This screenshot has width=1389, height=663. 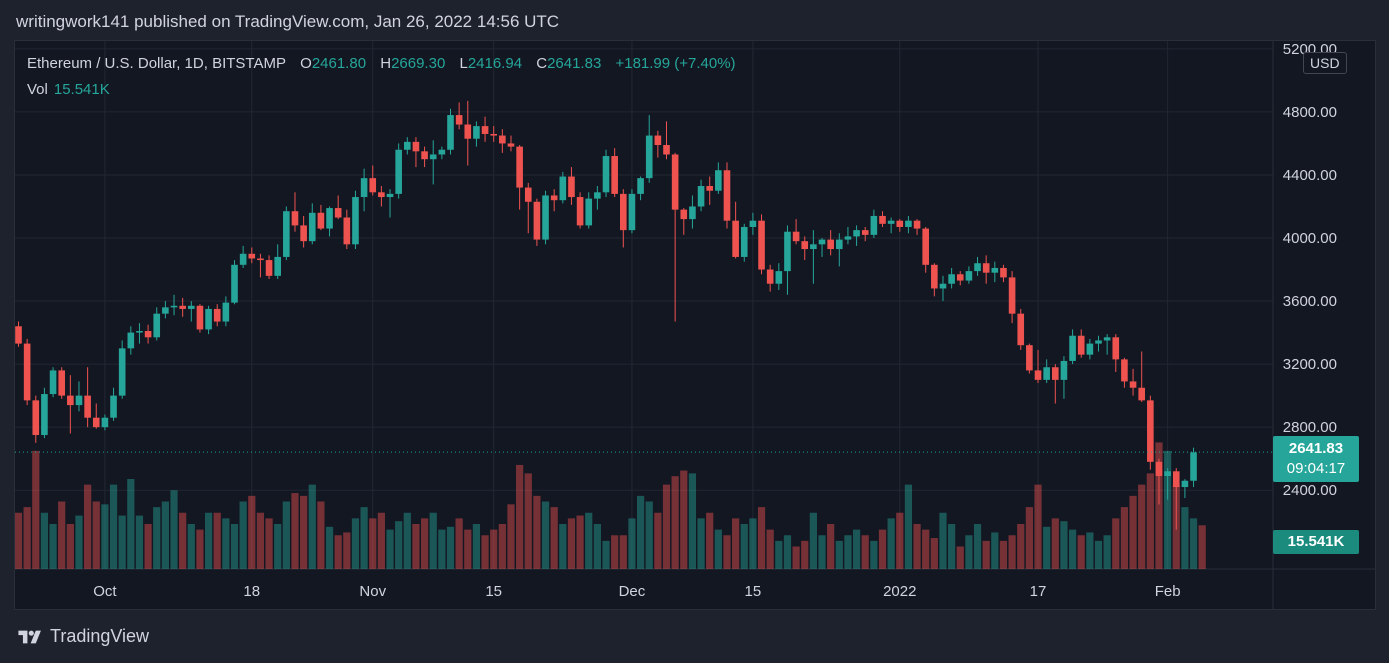 I want to click on volume-legend: Vol 15.541K, so click(x=68, y=89).